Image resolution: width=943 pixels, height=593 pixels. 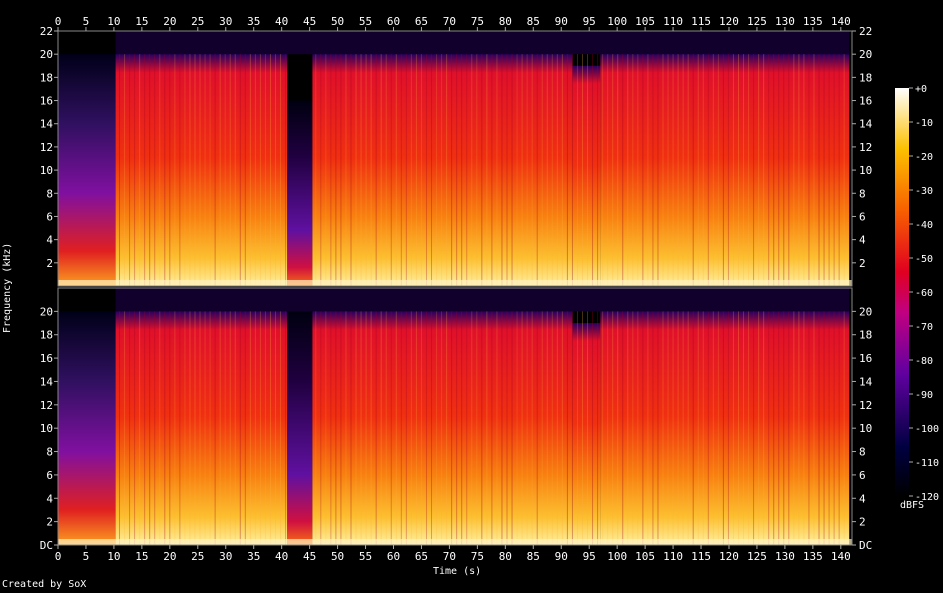 What do you see at coordinates (421, 21) in the screenshot?
I see `x-tick-label: 65` at bounding box center [421, 21].